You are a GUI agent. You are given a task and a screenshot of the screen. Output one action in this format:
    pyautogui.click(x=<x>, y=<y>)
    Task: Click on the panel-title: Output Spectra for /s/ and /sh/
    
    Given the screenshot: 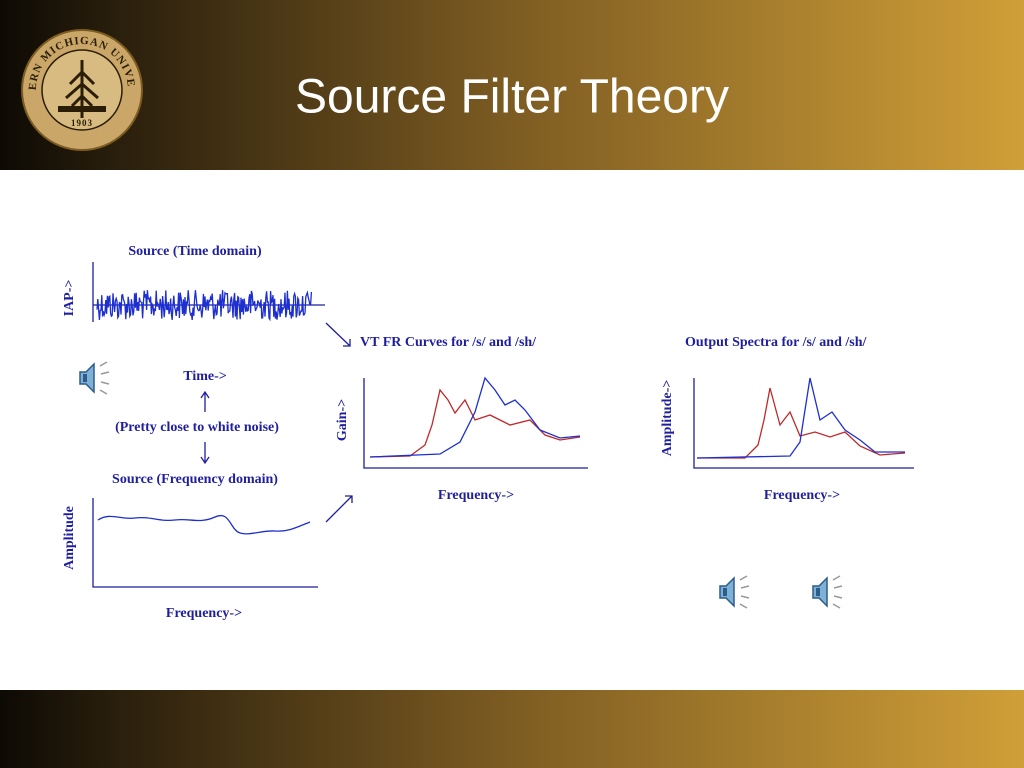 What is the action you would take?
    pyautogui.click(x=776, y=342)
    